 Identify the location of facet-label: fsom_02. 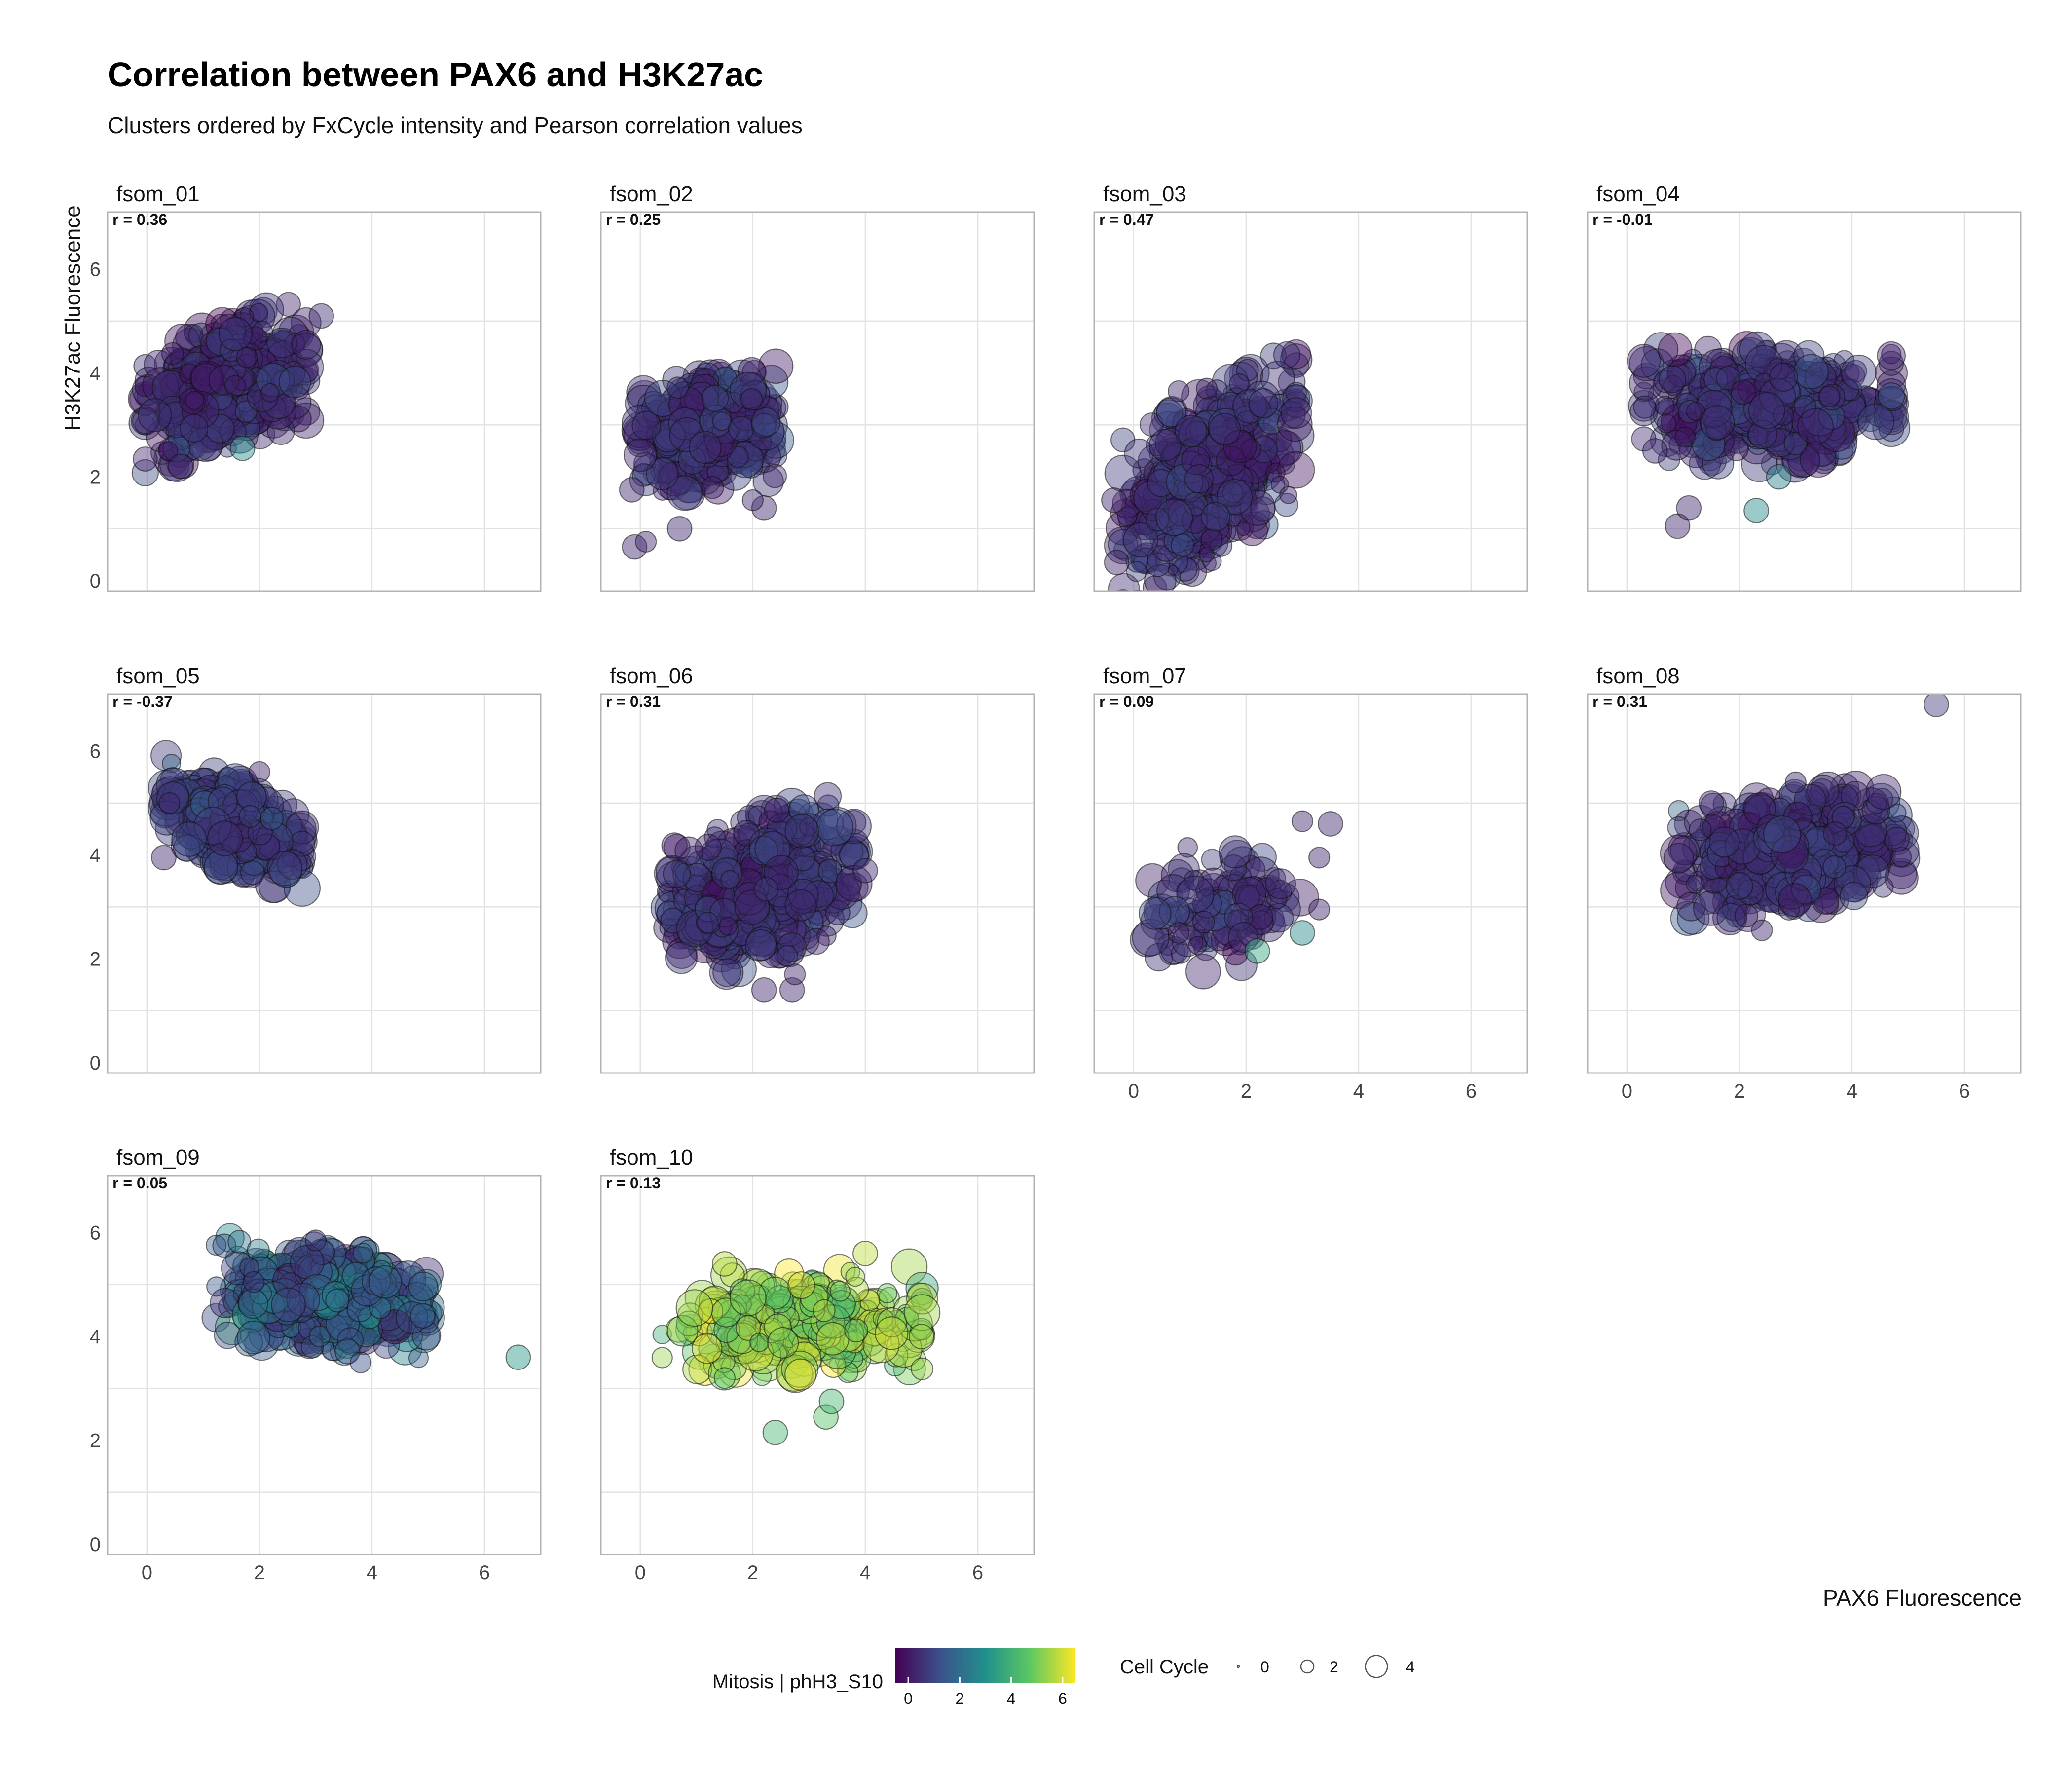
(651, 194).